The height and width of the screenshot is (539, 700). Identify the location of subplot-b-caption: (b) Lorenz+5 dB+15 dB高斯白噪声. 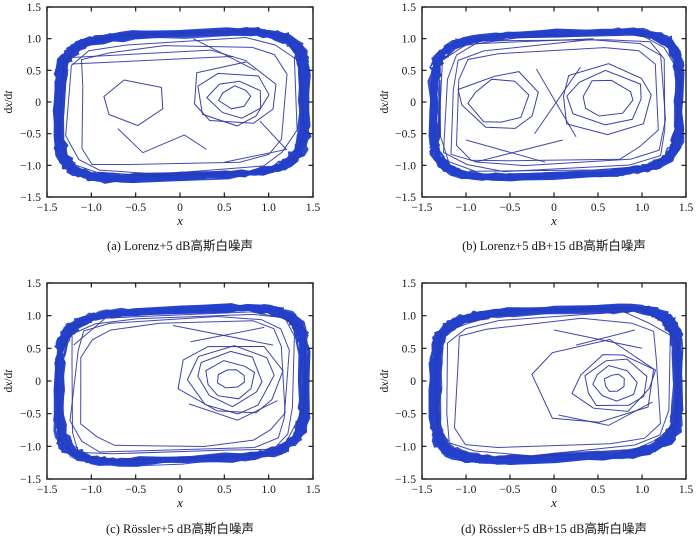
(554, 246).